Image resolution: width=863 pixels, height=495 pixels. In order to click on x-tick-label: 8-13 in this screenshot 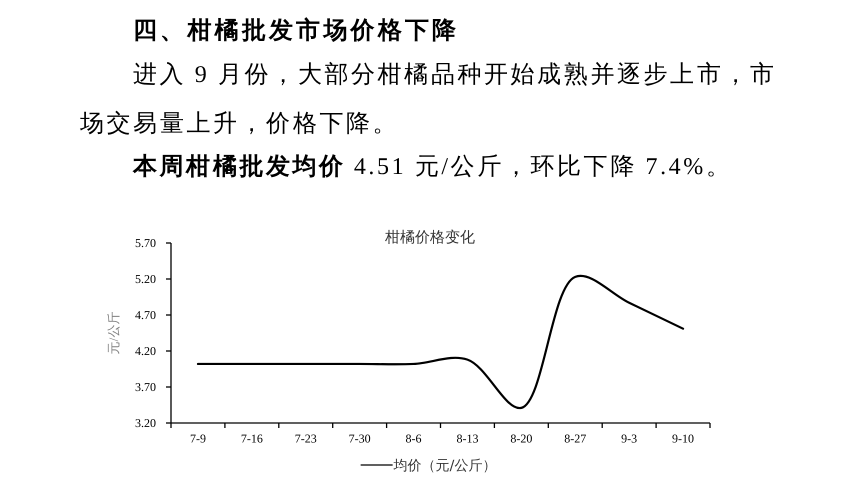, I will do `click(467, 439)`.